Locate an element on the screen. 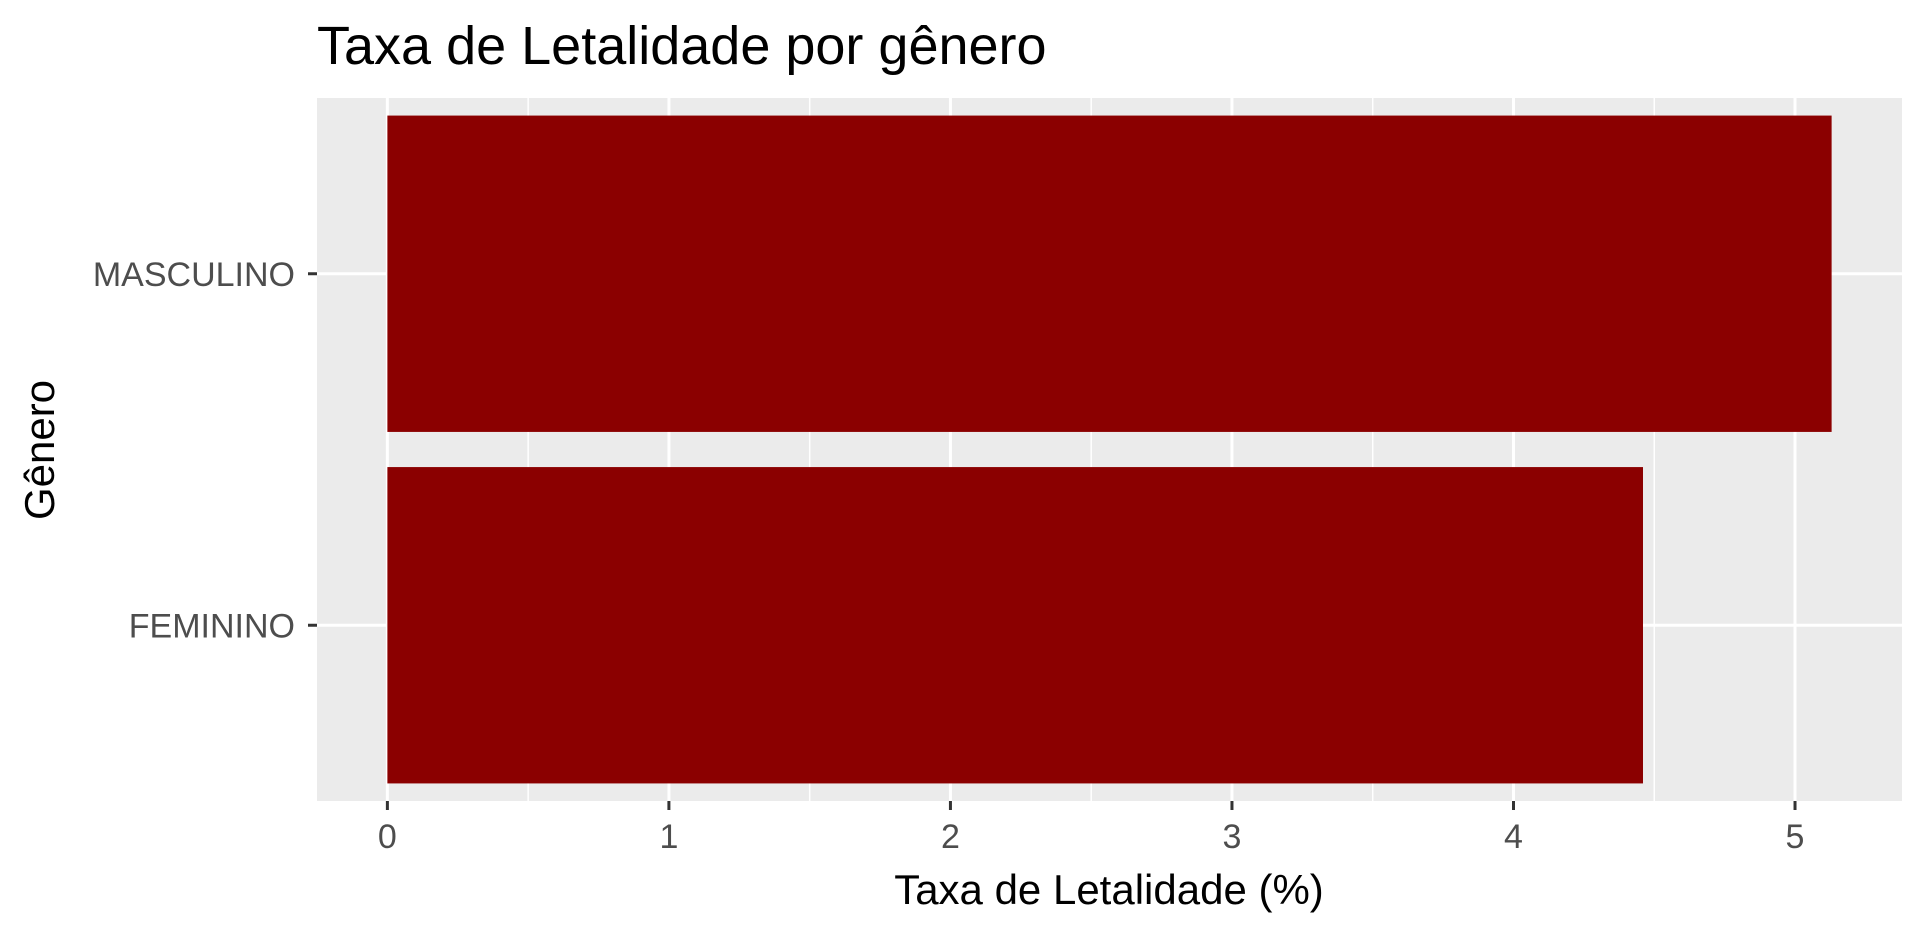 This screenshot has width=1912, height=934. chart-title: Taxa de Letalidade por gênero is located at coordinates (682, 46).